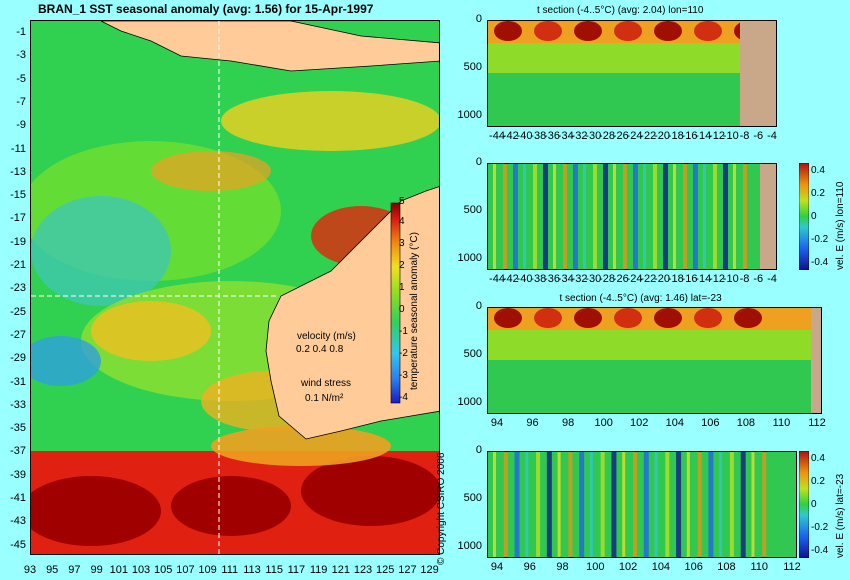 The height and width of the screenshot is (580, 850). Describe the element at coordinates (18, 521) in the screenshot. I see `lat-tick: -43` at that location.